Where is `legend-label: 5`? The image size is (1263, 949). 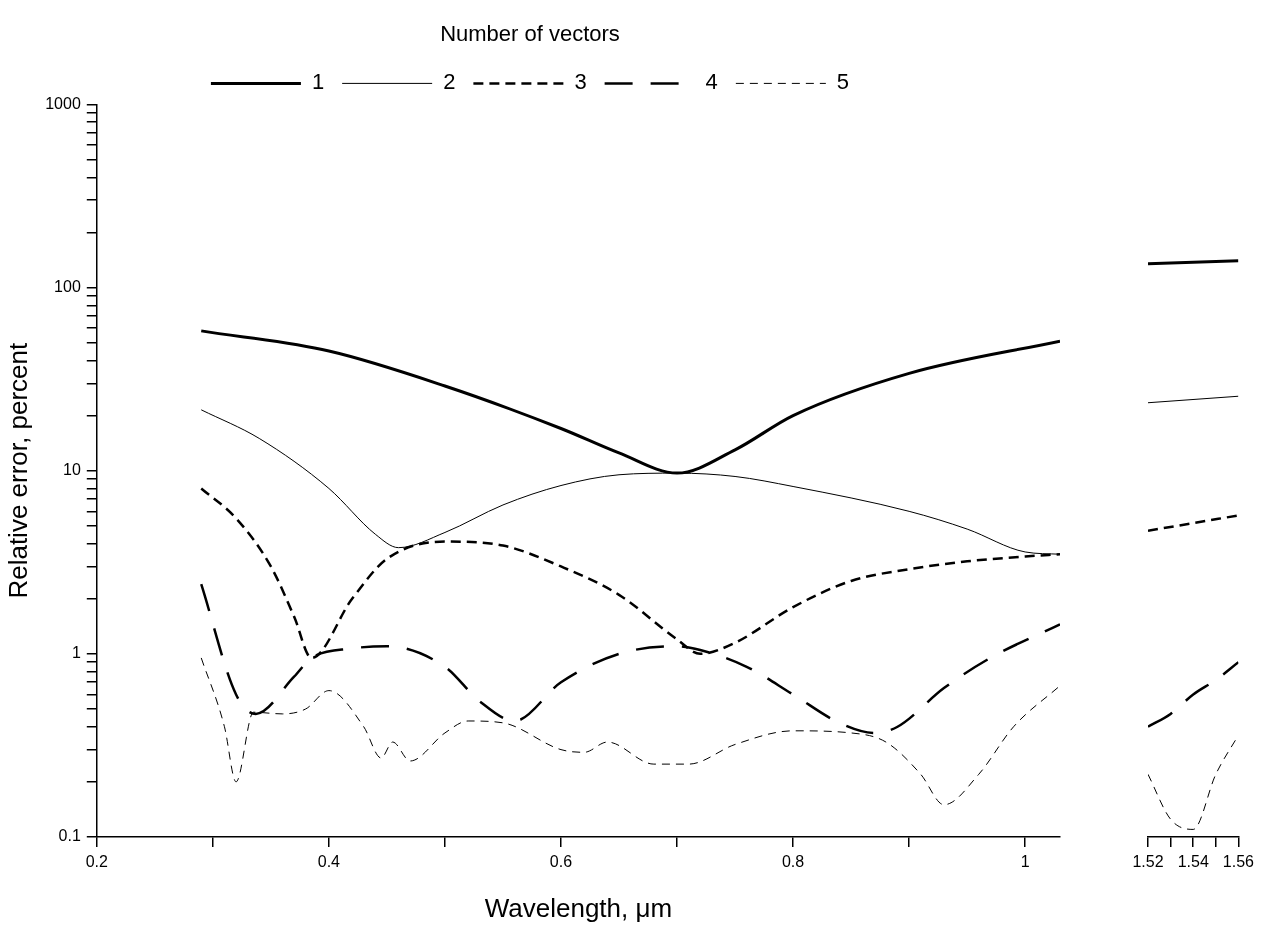
legend-label: 5 is located at coordinates (843, 82).